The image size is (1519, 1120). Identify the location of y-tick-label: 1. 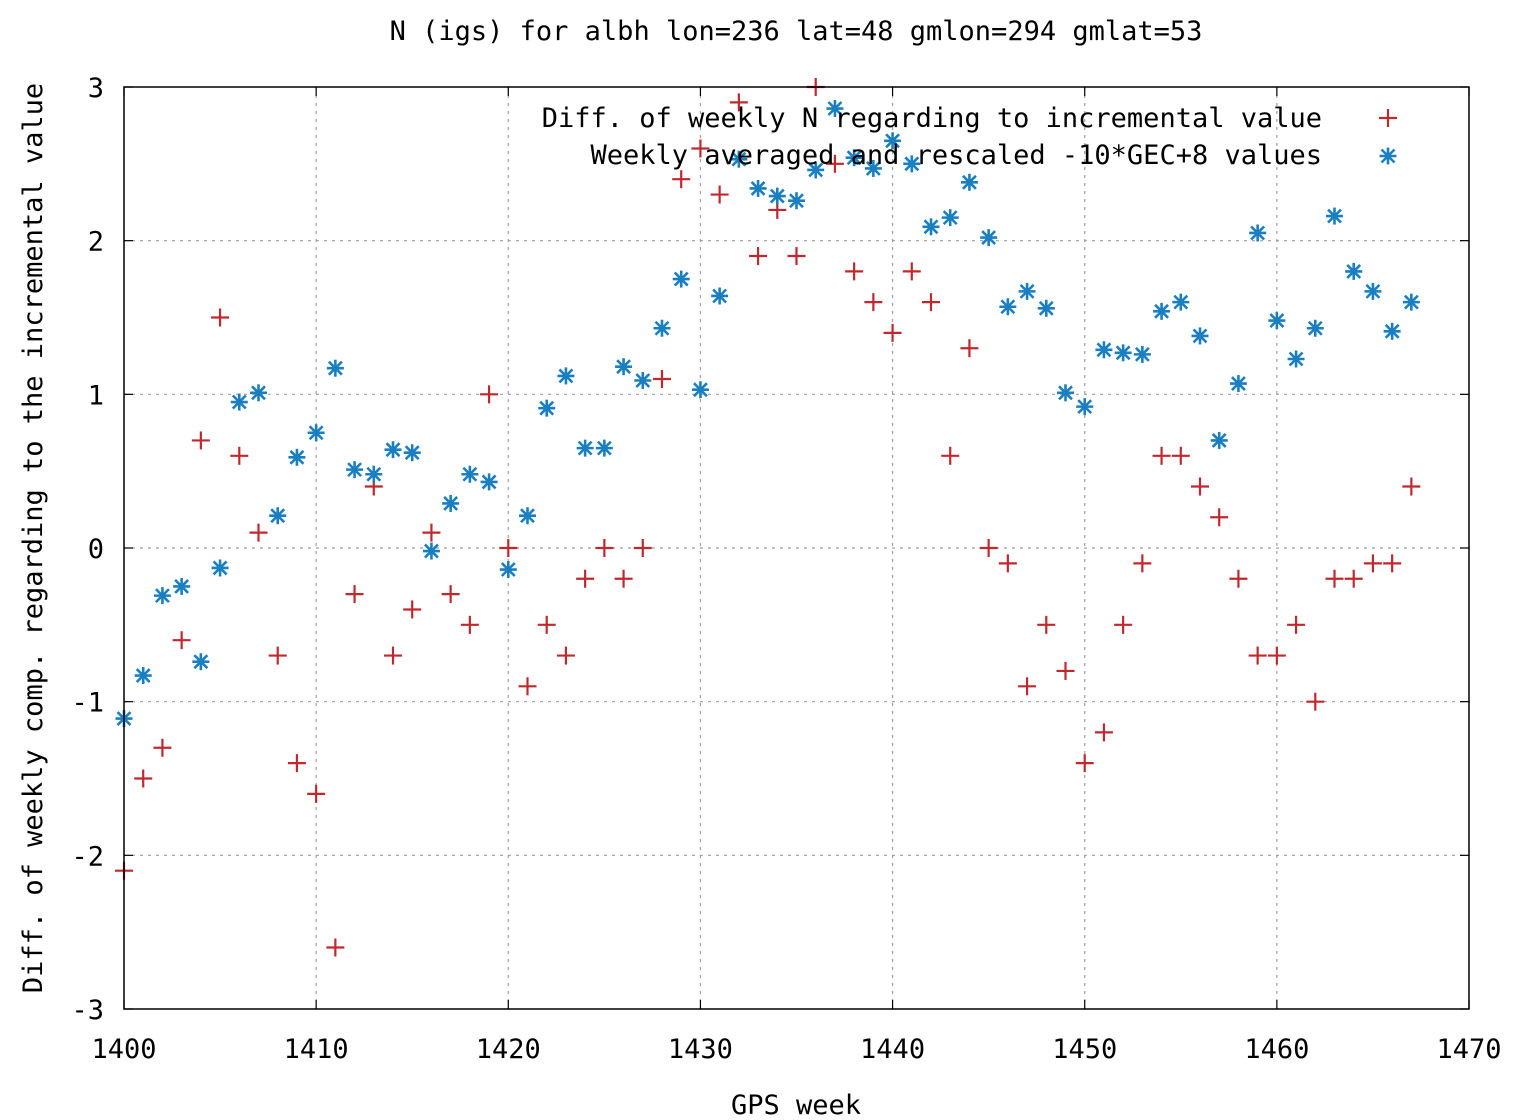
(96, 395).